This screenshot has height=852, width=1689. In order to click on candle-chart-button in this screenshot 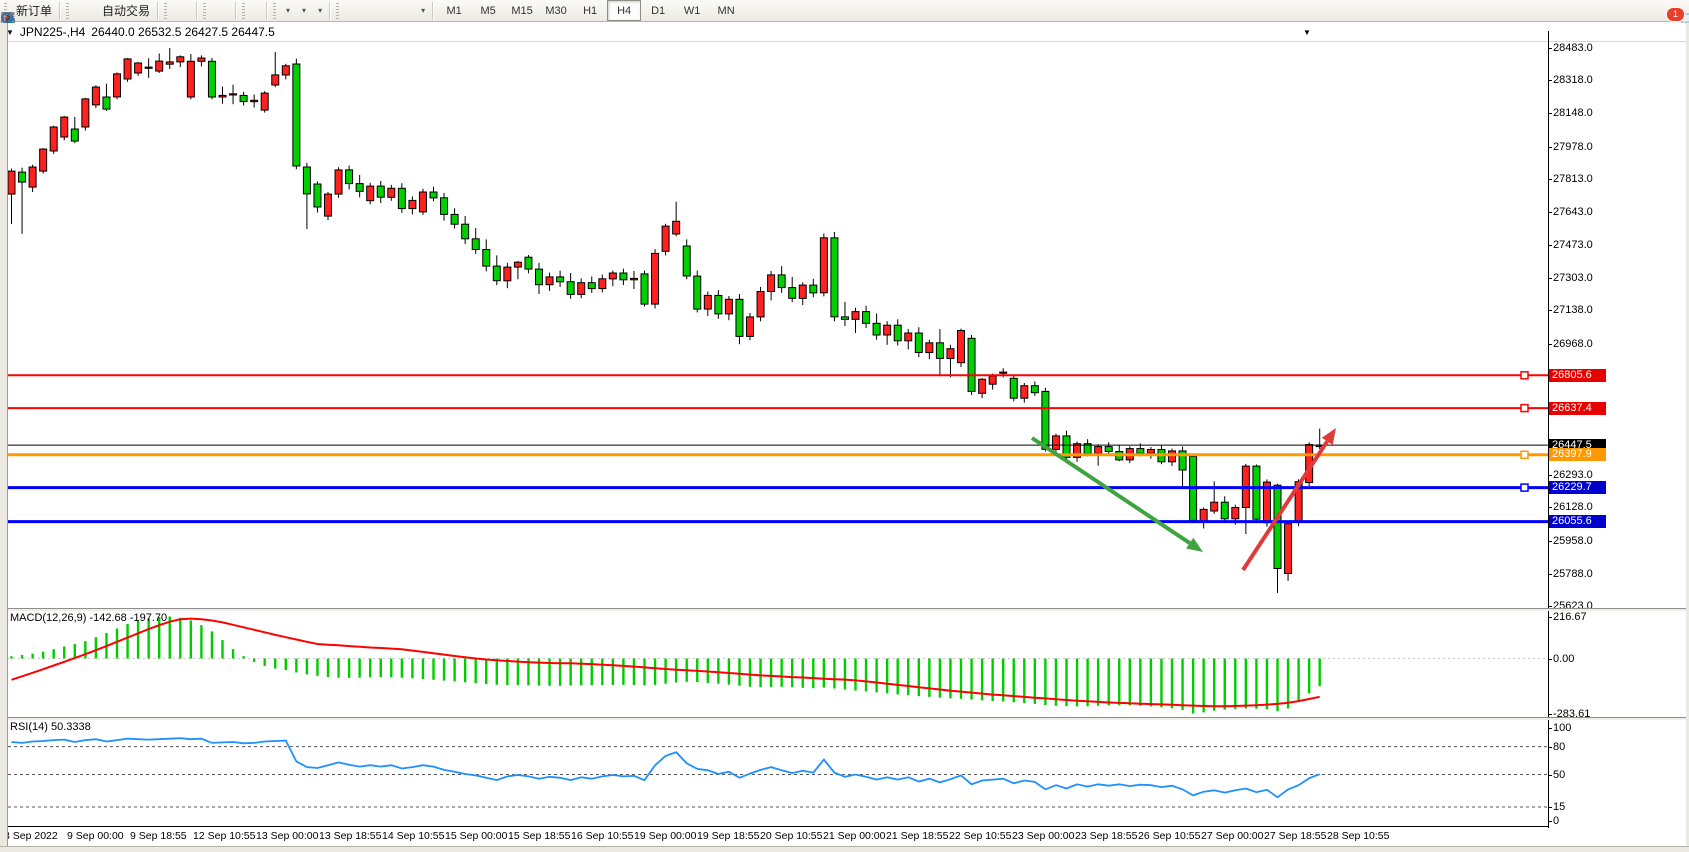, I will do `click(93, 12)`.